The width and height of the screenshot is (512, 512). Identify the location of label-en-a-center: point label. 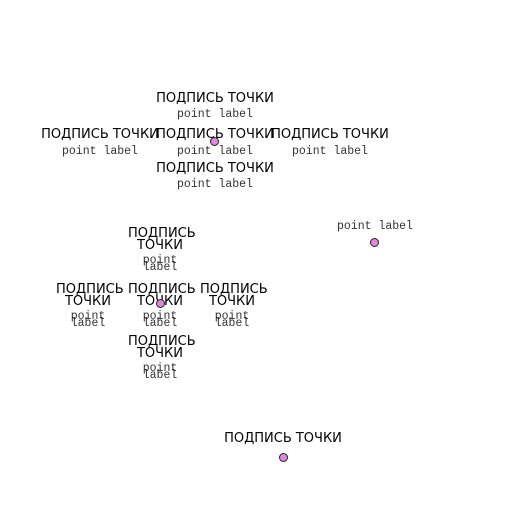
(215, 151).